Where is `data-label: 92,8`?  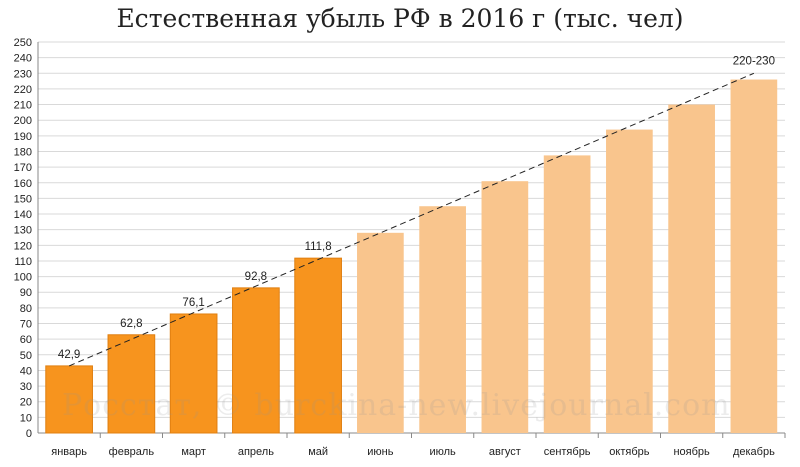 data-label: 92,8 is located at coordinates (256, 277).